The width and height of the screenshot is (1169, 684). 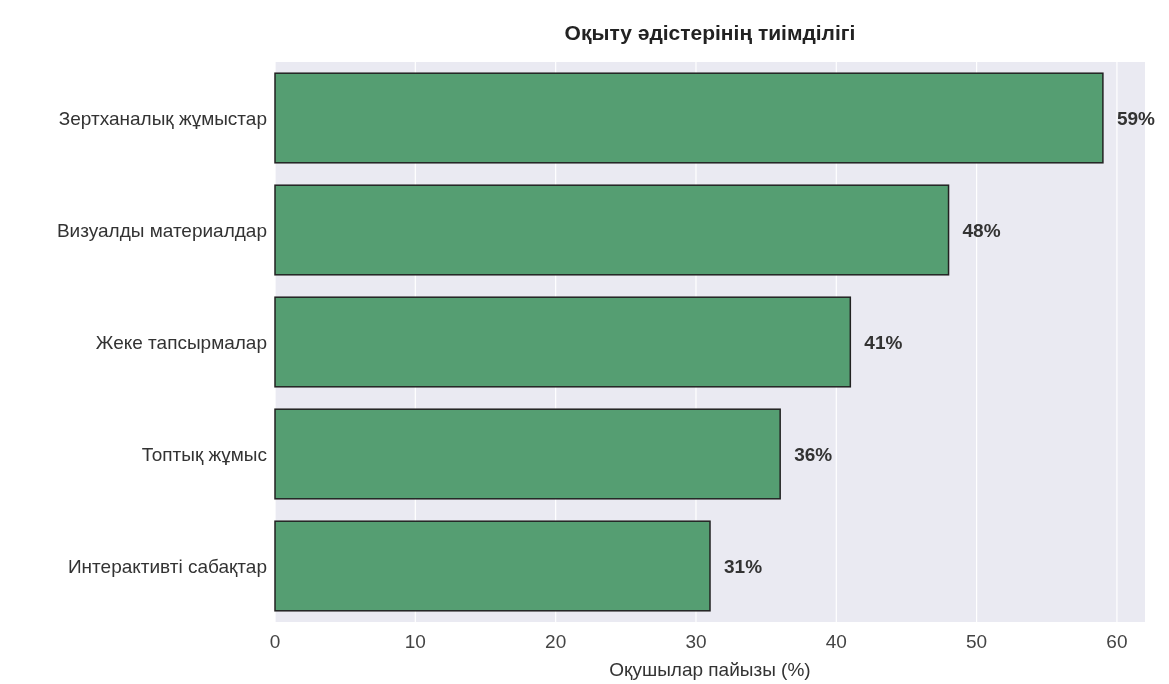 I want to click on y-tick-label: Визуалды материалдар, so click(x=161, y=230).